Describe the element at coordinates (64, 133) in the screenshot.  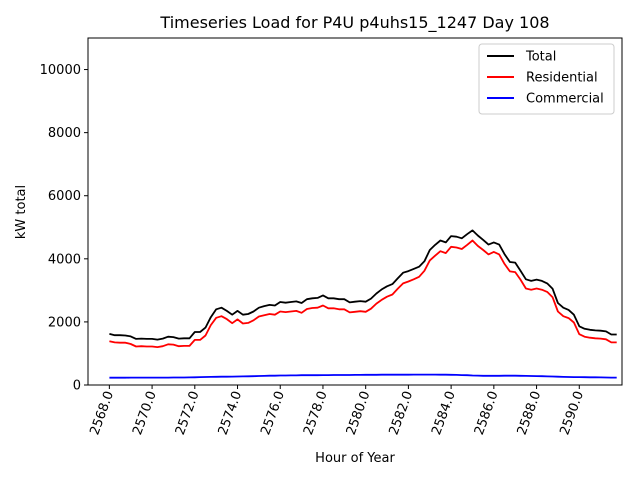
I see `y-tick-label: 8000` at that location.